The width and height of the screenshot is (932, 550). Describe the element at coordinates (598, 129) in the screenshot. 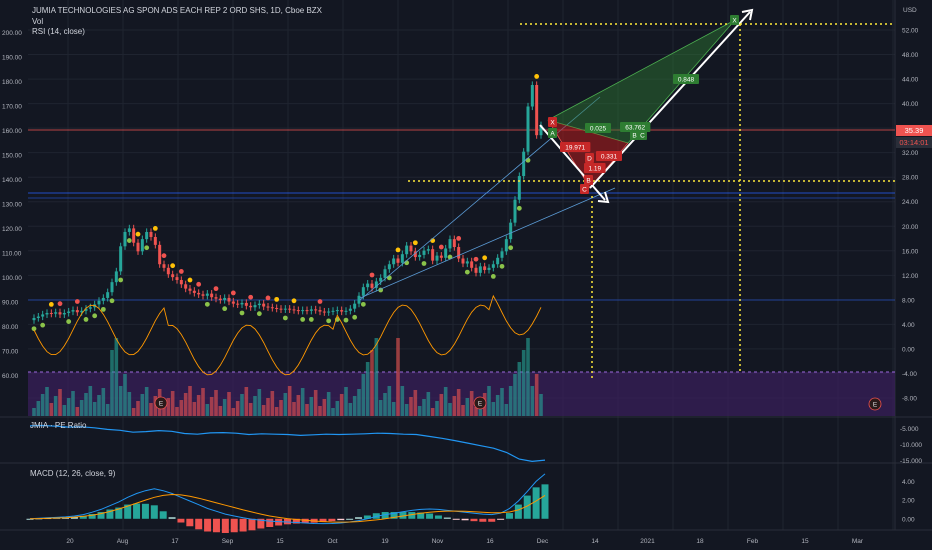

I see `pattern-ratio-green1: 0.025` at that location.